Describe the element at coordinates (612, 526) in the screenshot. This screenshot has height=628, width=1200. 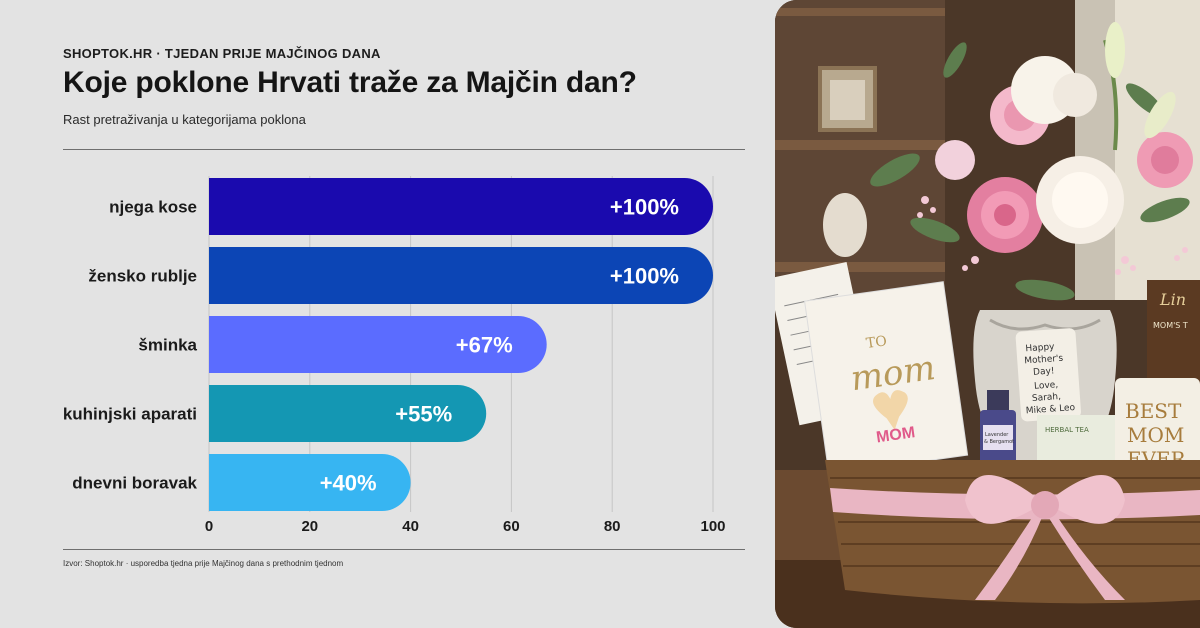
I see `x-tick-label-80: 80` at that location.